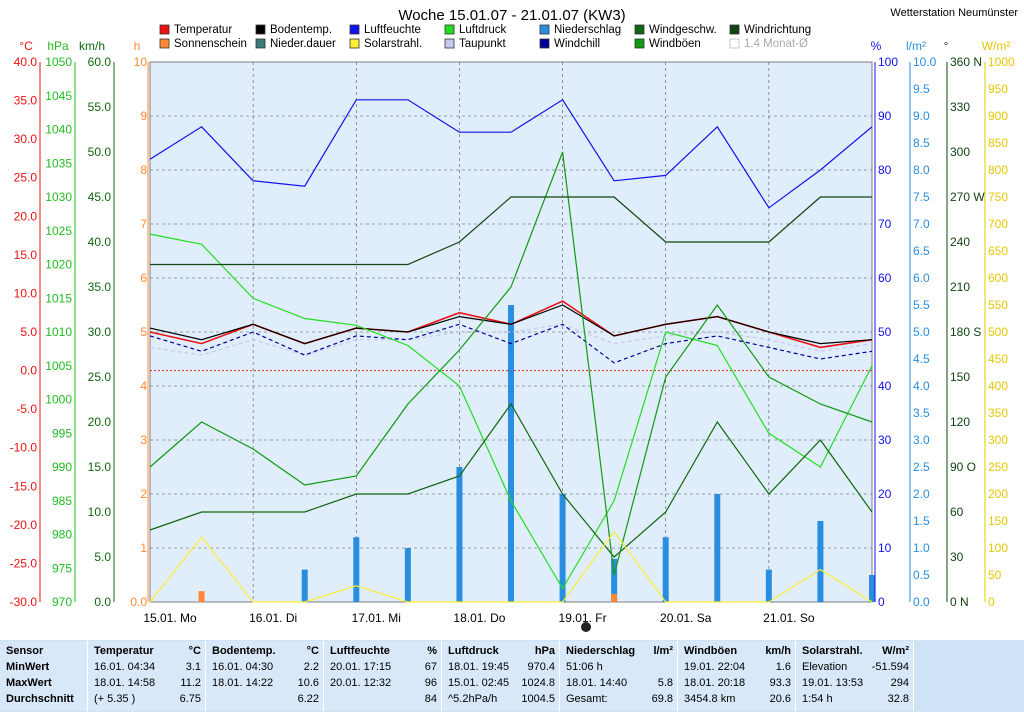 The height and width of the screenshot is (712, 1024). What do you see at coordinates (24, 486) in the screenshot?
I see `axis-tick-temp: -15.0` at bounding box center [24, 486].